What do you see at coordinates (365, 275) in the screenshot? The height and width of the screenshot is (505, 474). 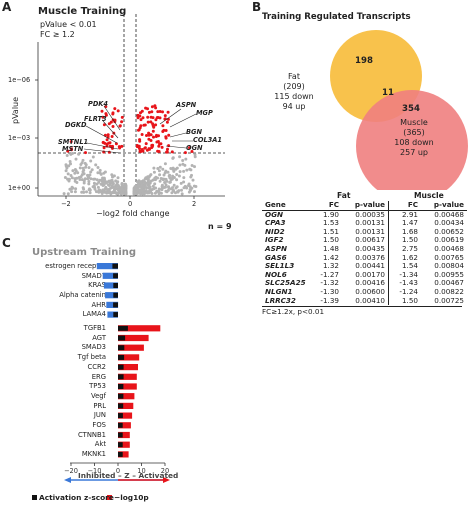 I see `table-cell: 0.00170` at bounding box center [365, 275].